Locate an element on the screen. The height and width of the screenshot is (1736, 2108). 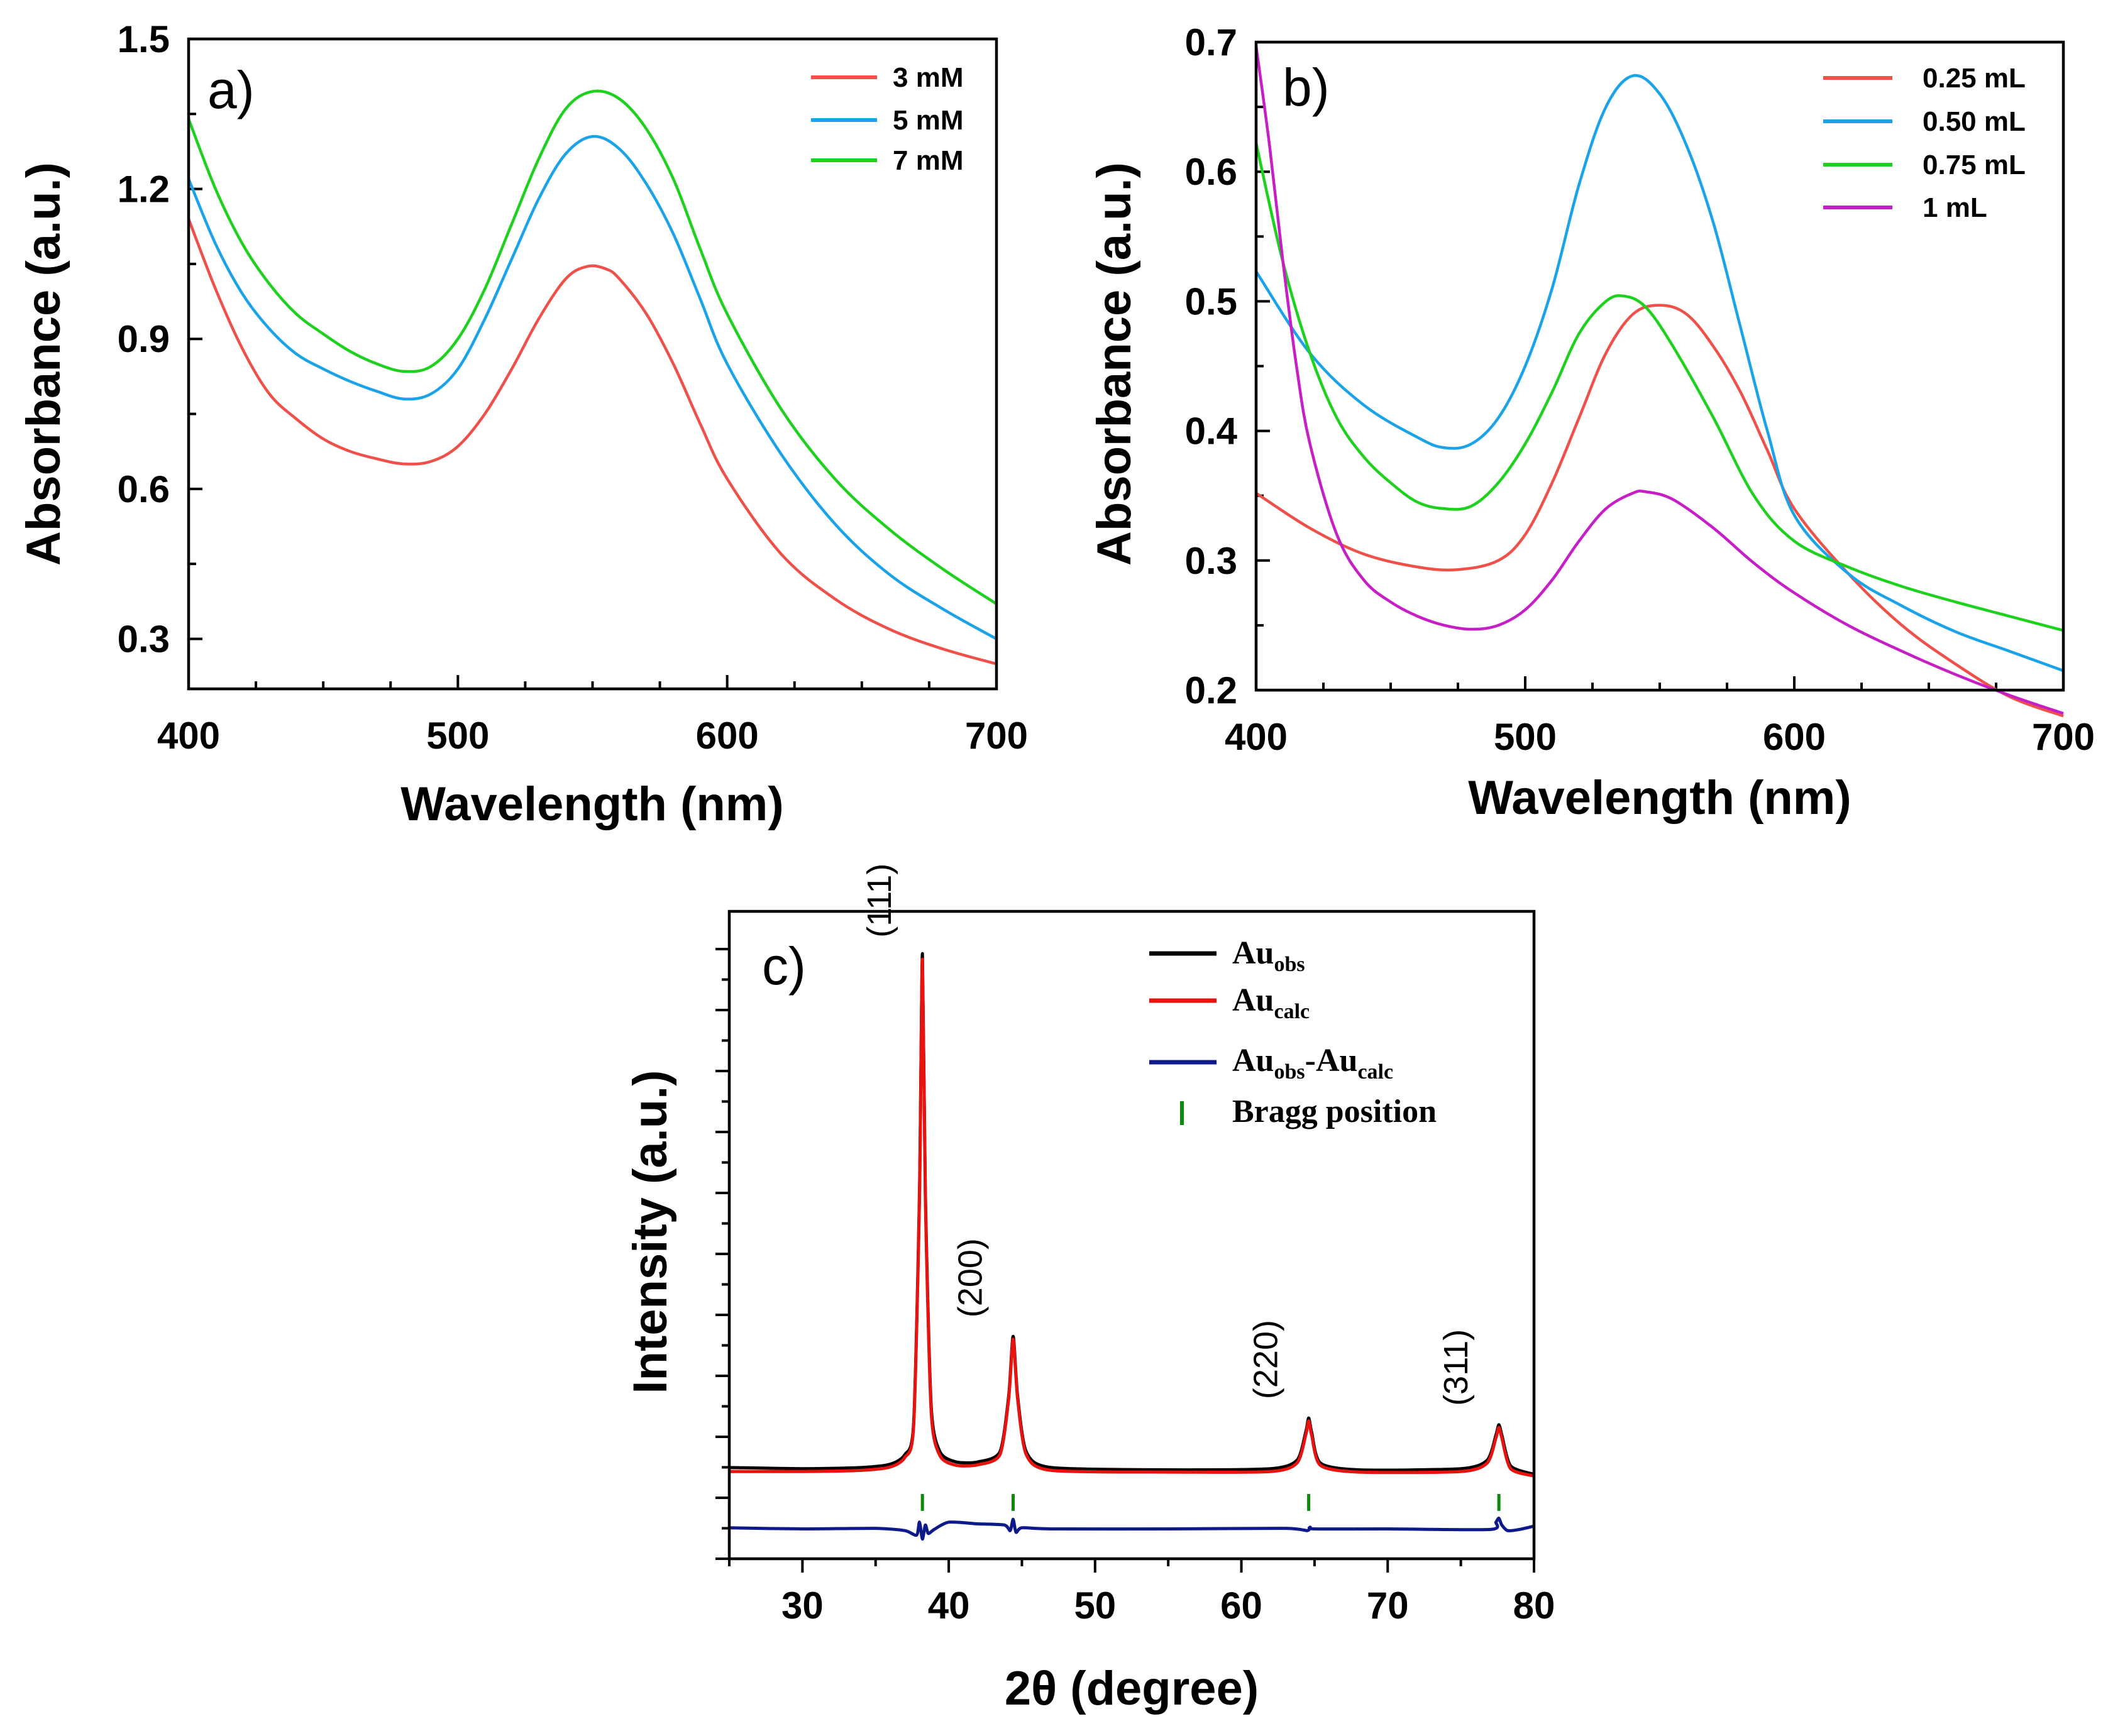
panel-b-y-tick-label: 0.5 is located at coordinates (1211, 301).